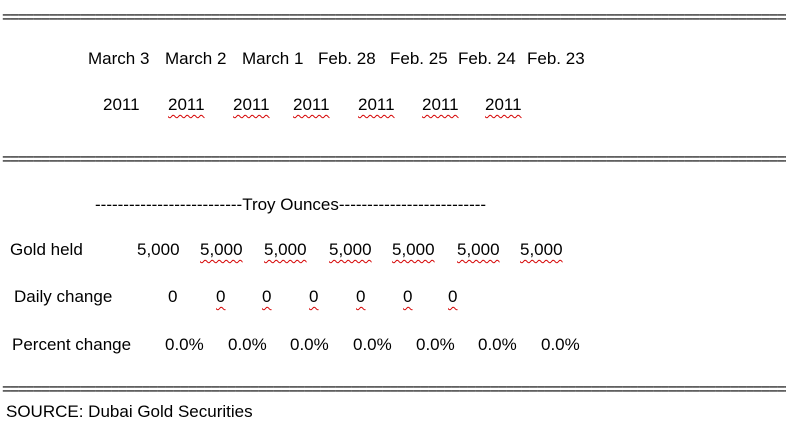 The height and width of the screenshot is (432, 786). I want to click on date-header: Feb. 28, so click(347, 58).